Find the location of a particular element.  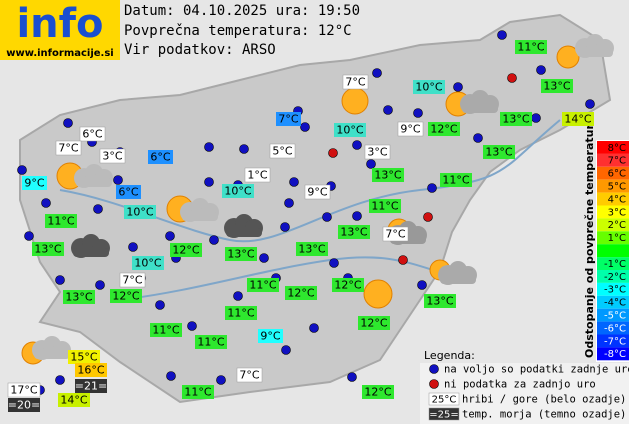

station-temp: 3°C is located at coordinates (377, 152).